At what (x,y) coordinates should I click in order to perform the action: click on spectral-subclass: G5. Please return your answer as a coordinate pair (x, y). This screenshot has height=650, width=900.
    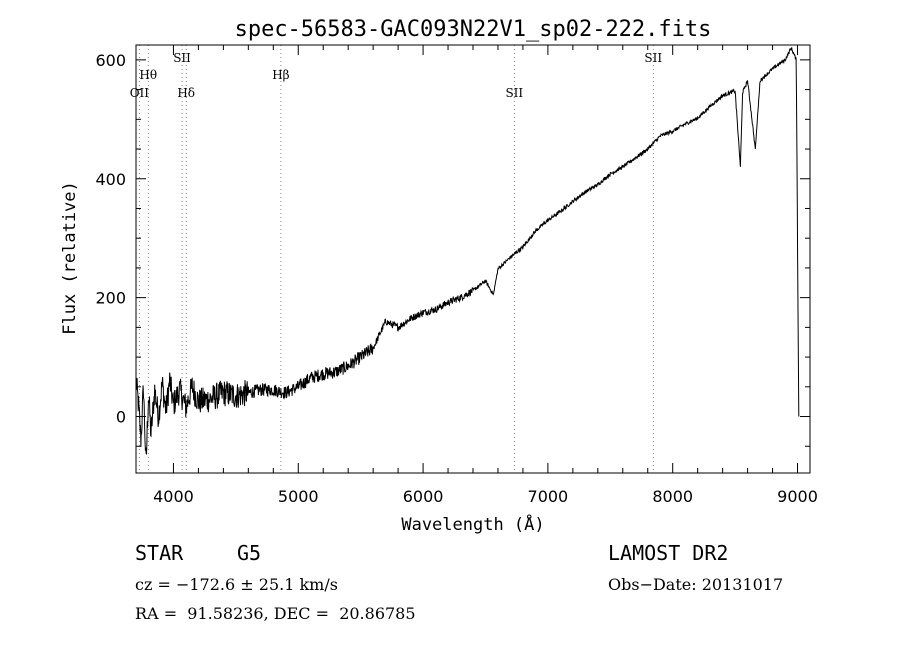
    Looking at the image, I should click on (249, 553).